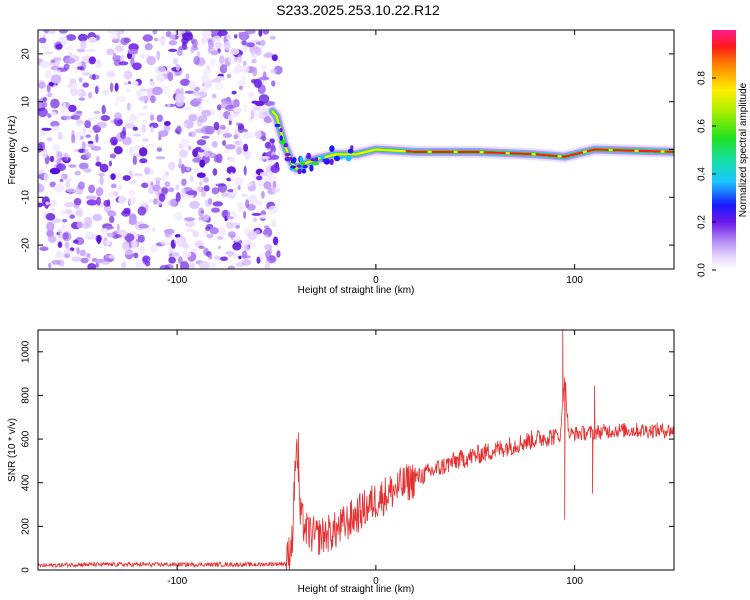 The image size is (750, 600). What do you see at coordinates (26, 526) in the screenshot?
I see `y-tick-label: 200` at bounding box center [26, 526].